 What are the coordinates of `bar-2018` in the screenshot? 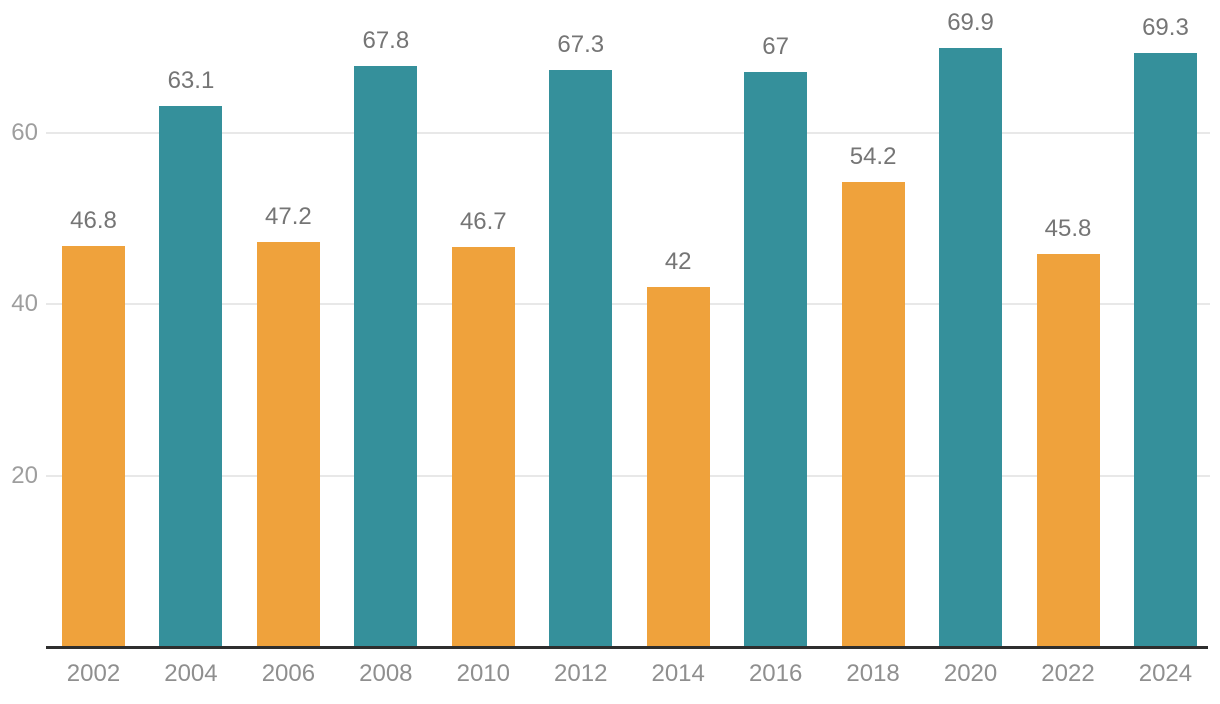 It's located at (873, 414).